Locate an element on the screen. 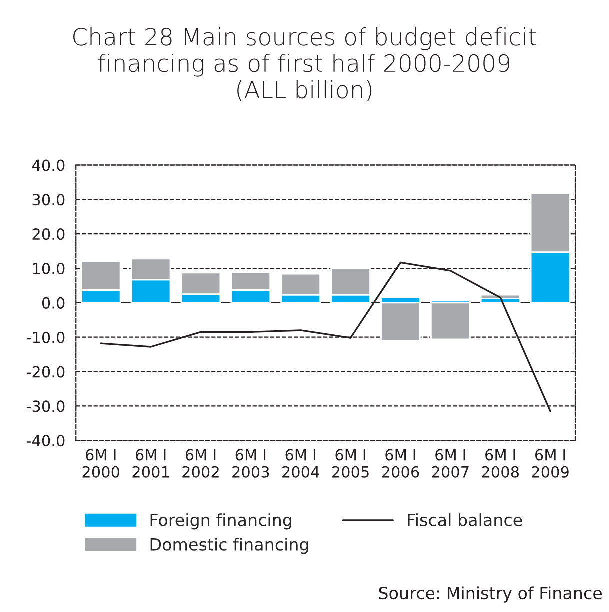 This screenshot has height=612, width=609. y-tick-label: 20.0 is located at coordinates (48, 234).